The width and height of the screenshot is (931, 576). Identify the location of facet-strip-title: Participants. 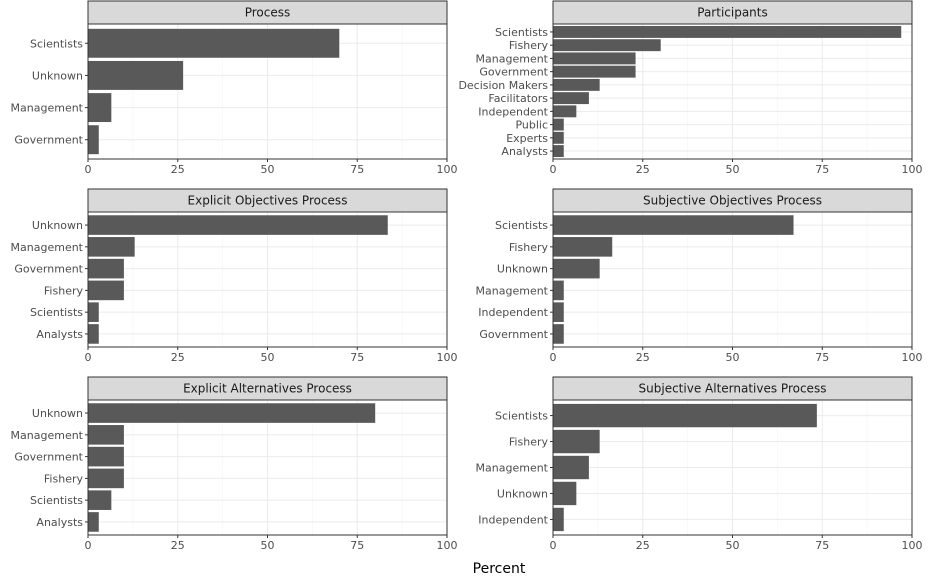
(732, 13).